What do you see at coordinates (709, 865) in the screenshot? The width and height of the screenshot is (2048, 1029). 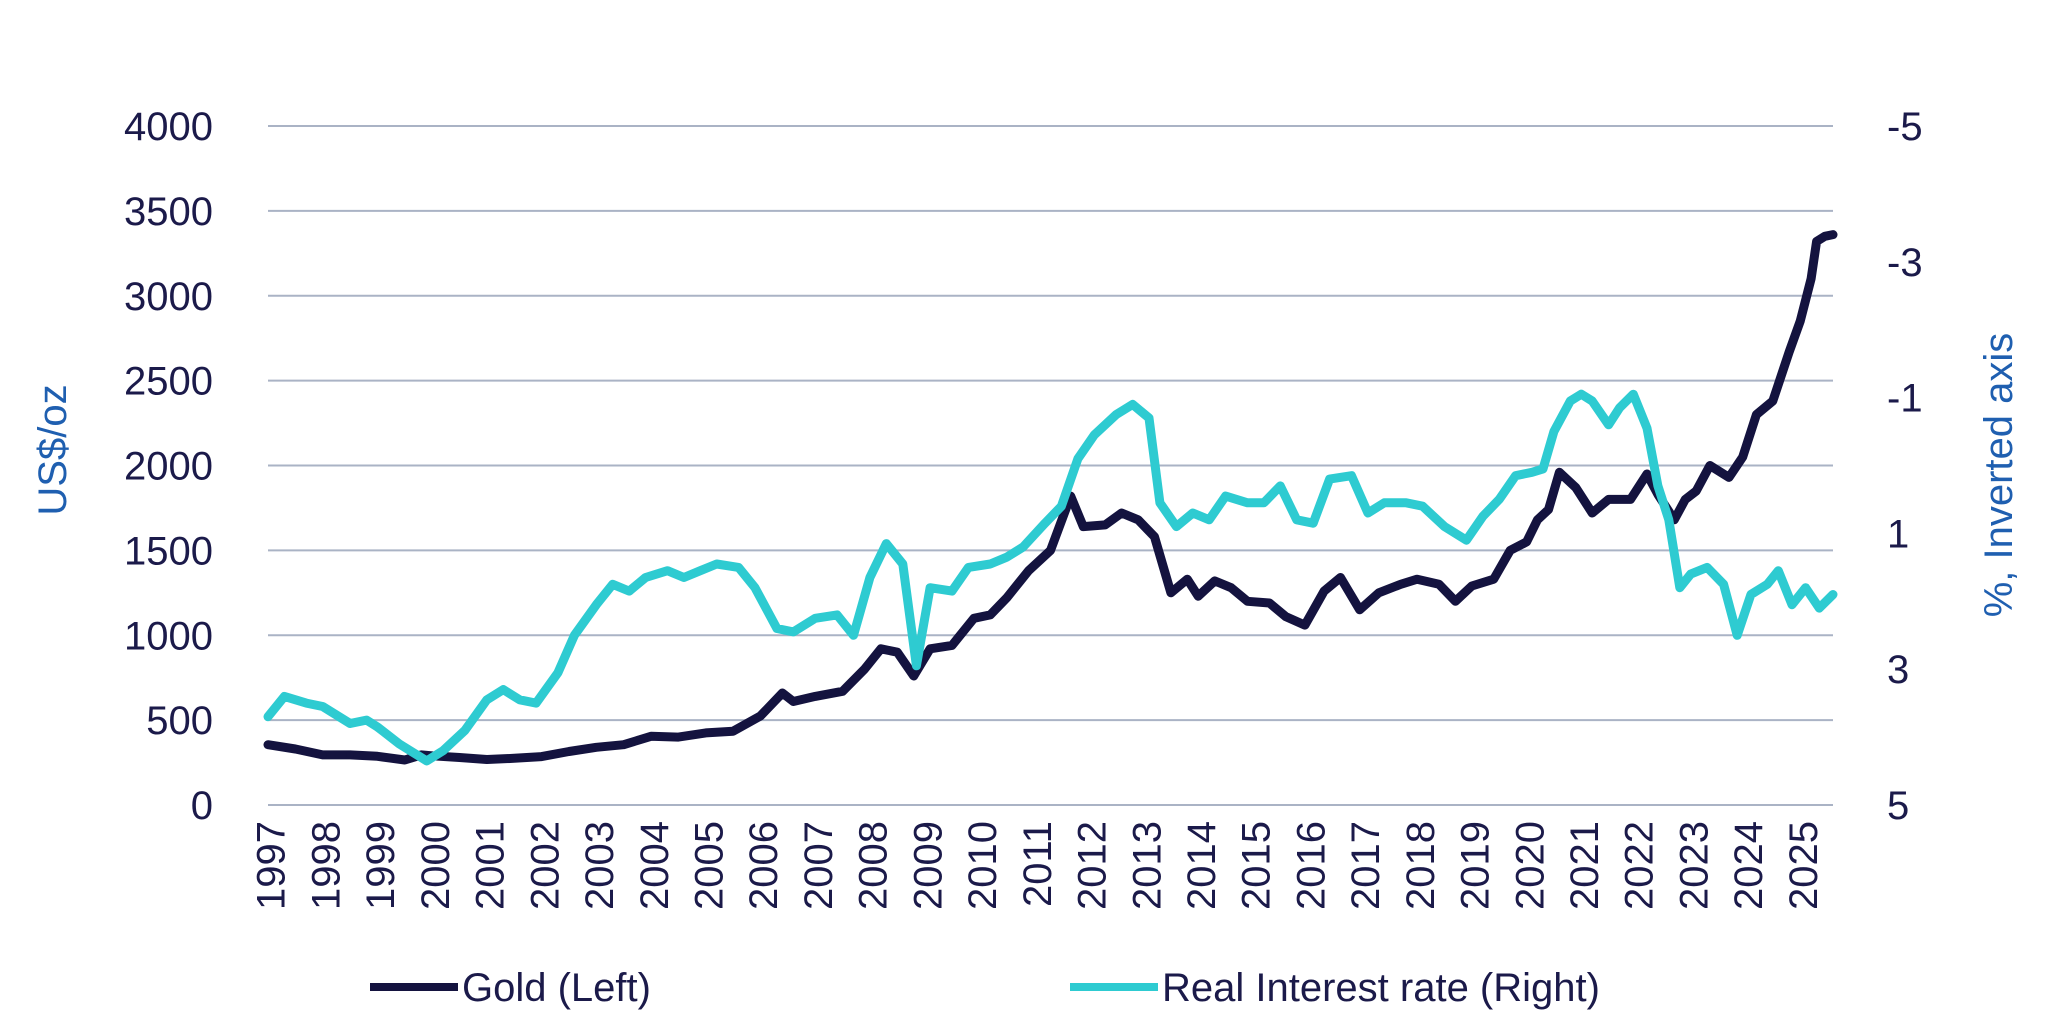 I see `x-tick-label: 2005` at bounding box center [709, 865].